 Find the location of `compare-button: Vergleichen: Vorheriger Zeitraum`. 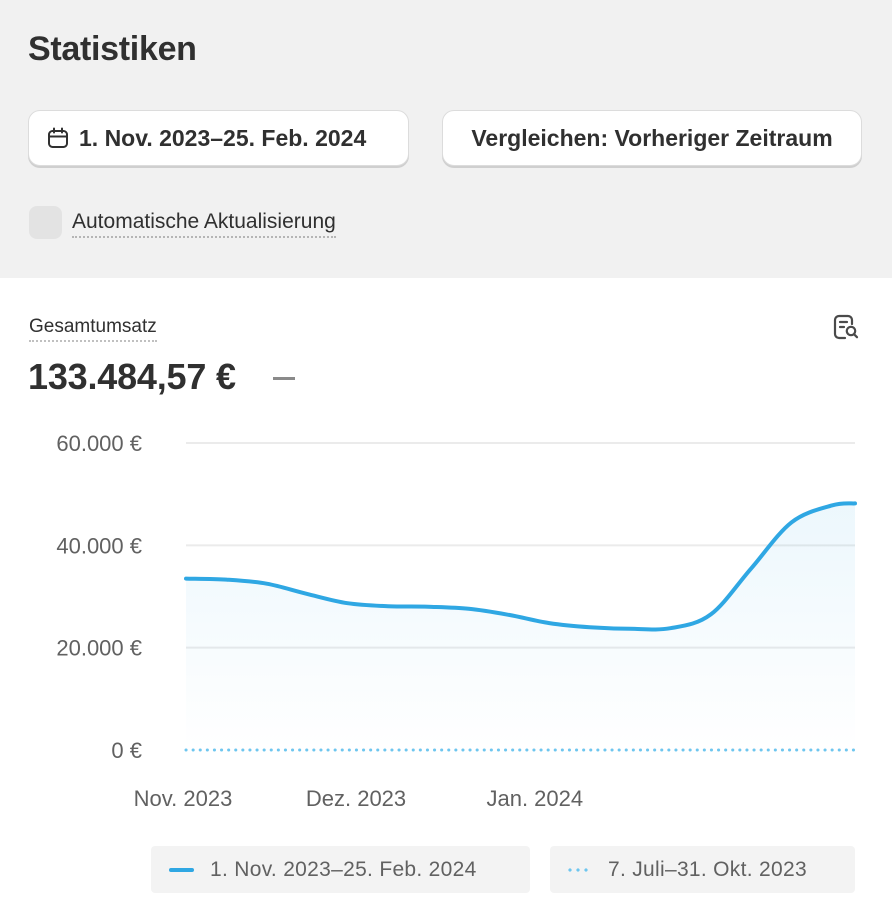

compare-button: Vergleichen: Vorheriger Zeitraum is located at coordinates (652, 138).